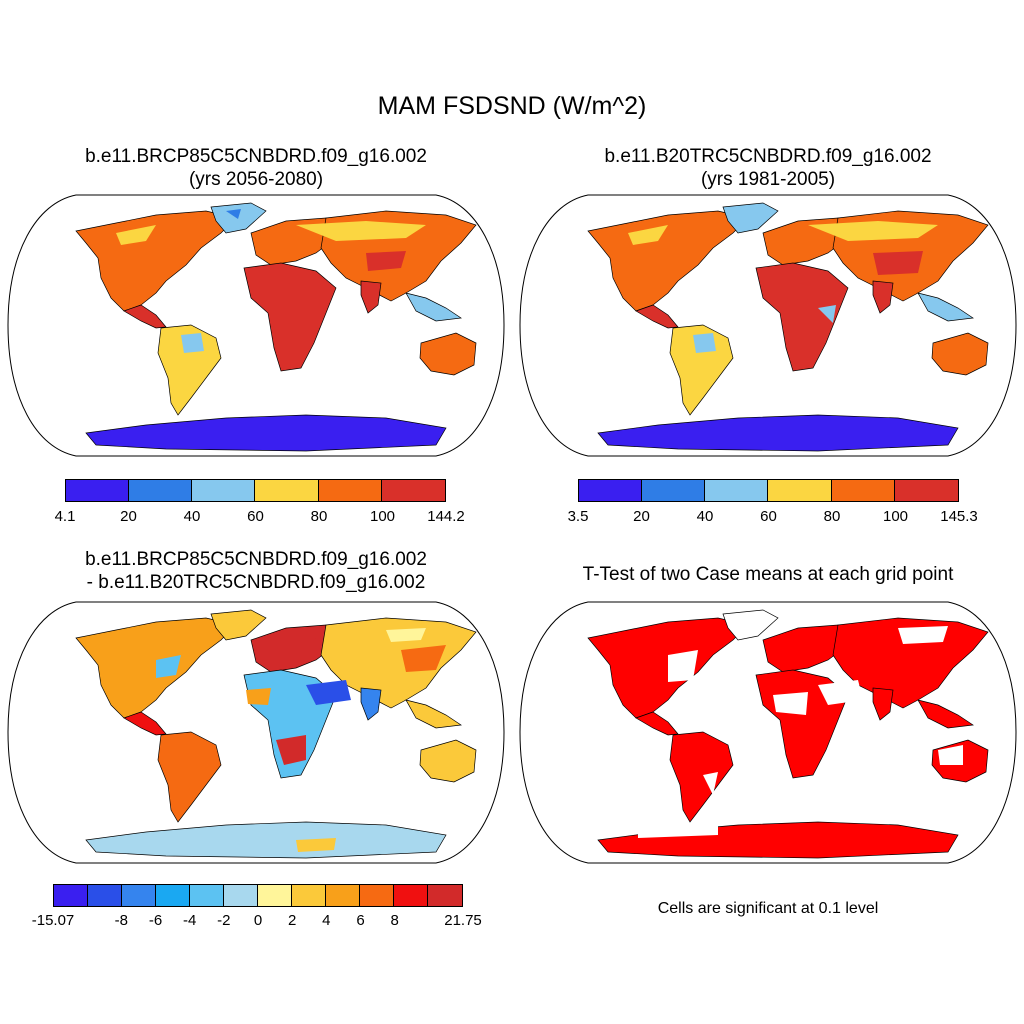 Image resolution: width=1024 pixels, height=1024 pixels. I want to click on map-panel1, so click(256, 325).